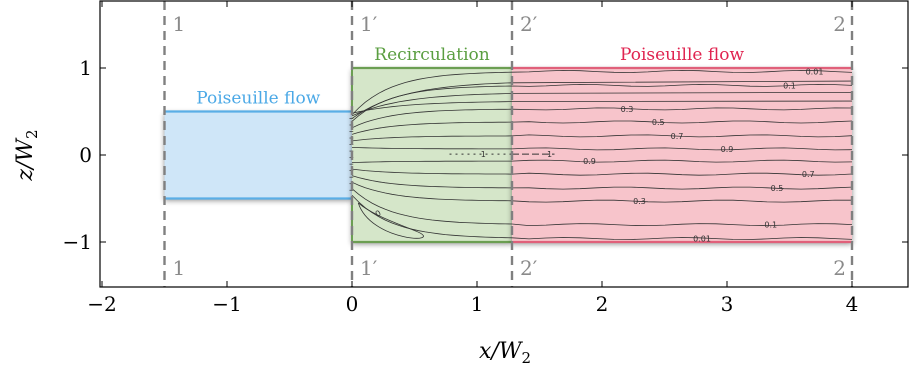 The width and height of the screenshot is (910, 368). What do you see at coordinates (352, 304) in the screenshot?
I see `xtick-label-2: 0` at bounding box center [352, 304].